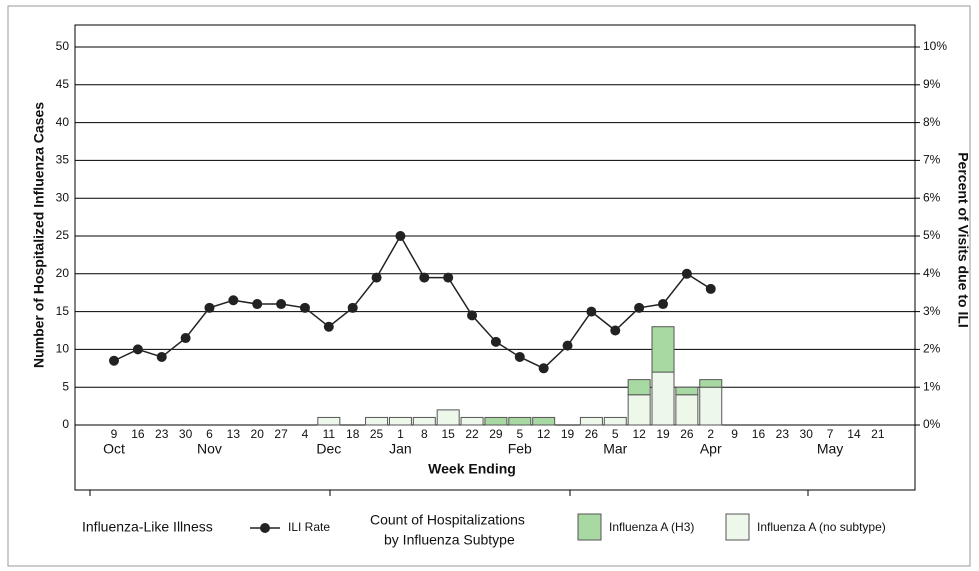 Image resolution: width=979 pixels, height=571 pixels. I want to click on y2-tick-label: 3%, so click(932, 311).